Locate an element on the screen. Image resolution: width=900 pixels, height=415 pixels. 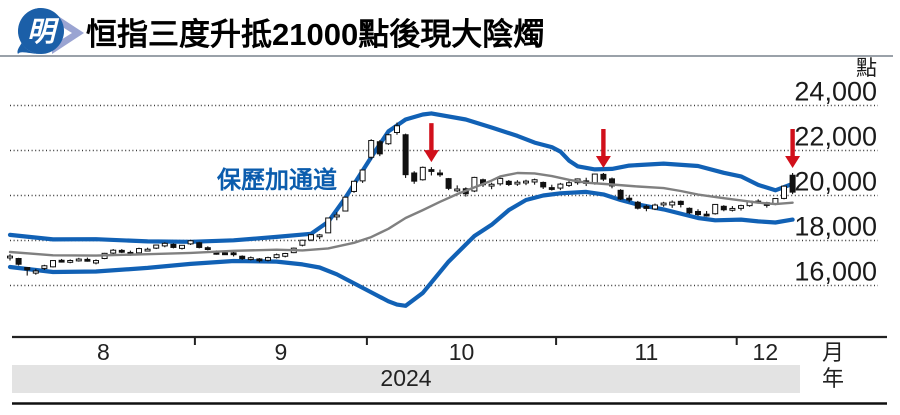
header-divider is located at coordinates (446, 56).